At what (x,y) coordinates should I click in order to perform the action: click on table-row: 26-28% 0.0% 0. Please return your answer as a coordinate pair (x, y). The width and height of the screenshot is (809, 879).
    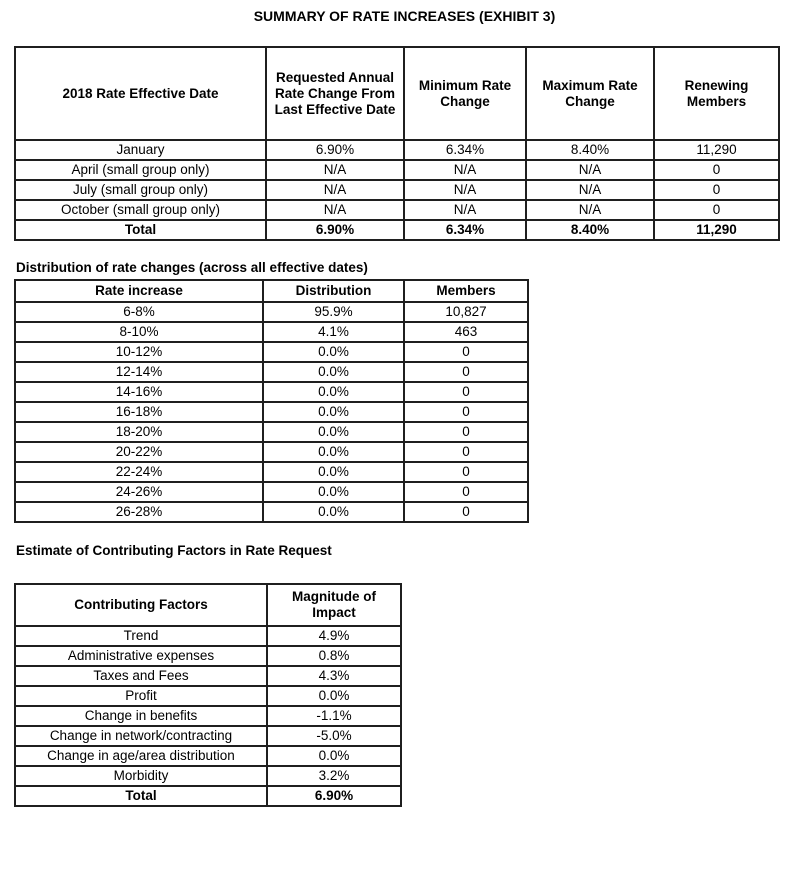
    Looking at the image, I should click on (271, 512).